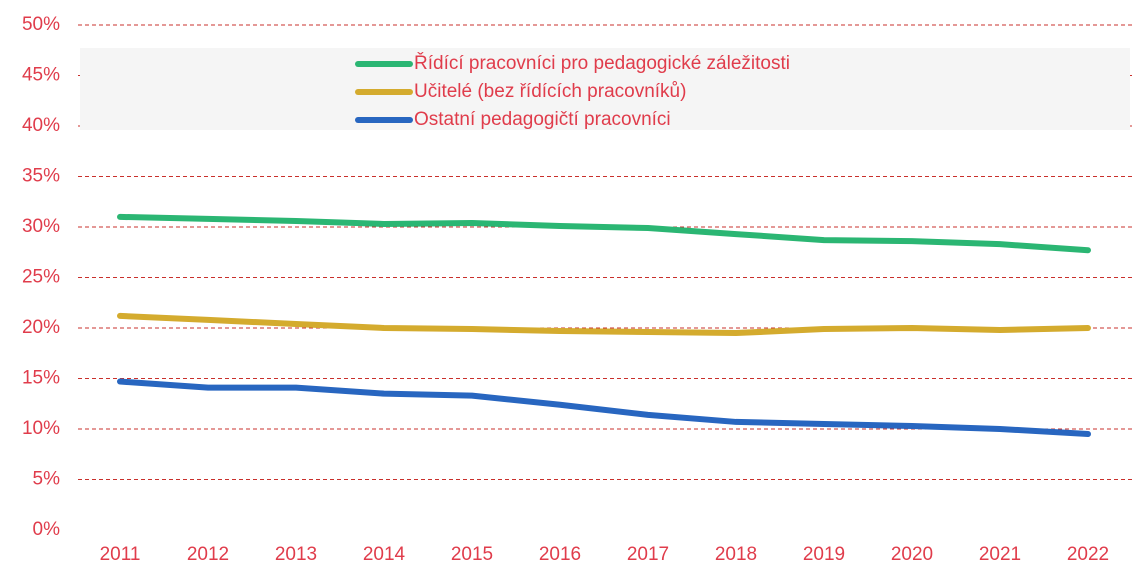 This screenshot has width=1144, height=567. I want to click on legend-label: Učitelé (bez řídících pracovníků), so click(550, 91).